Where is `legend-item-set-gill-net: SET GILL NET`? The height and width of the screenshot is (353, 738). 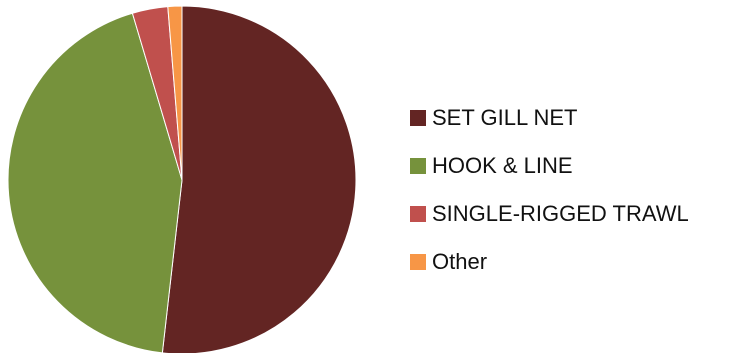 legend-item-set-gill-net: SET GILL NET is located at coordinates (549, 118).